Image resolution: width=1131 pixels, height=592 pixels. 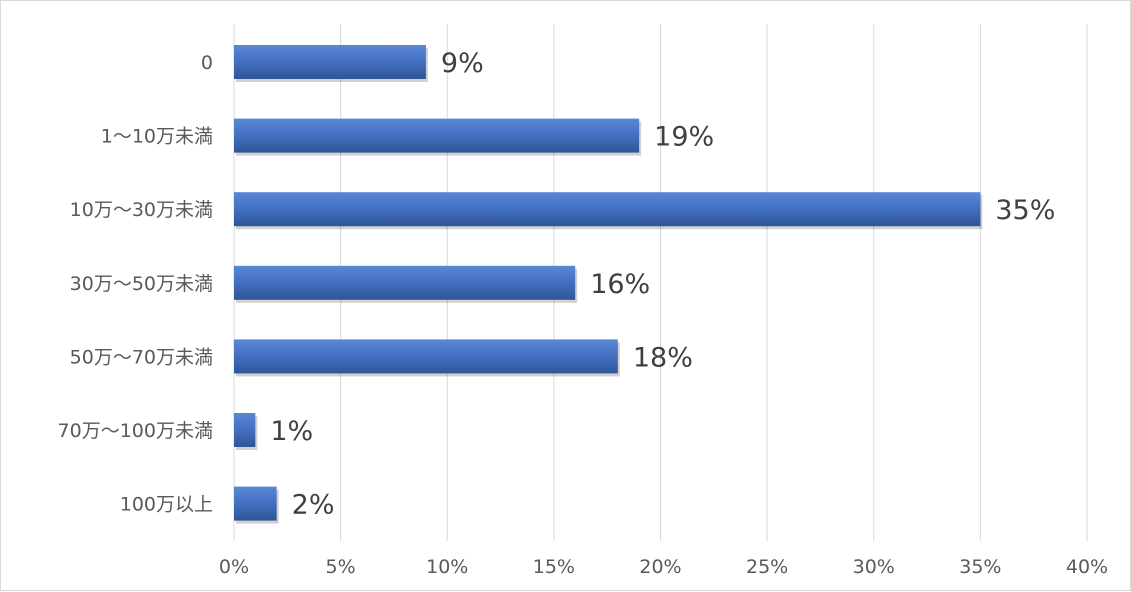 I want to click on x-tick-label: 20%, so click(x=660, y=567).